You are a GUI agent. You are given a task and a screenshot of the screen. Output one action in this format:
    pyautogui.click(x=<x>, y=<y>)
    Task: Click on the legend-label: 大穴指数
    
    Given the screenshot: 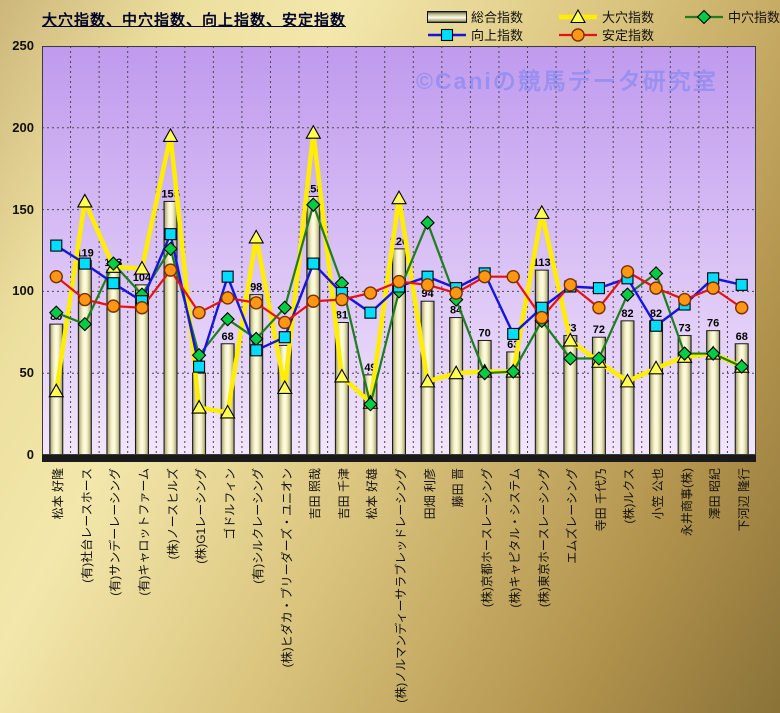 What is the action you would take?
    pyautogui.click(x=628, y=17)
    